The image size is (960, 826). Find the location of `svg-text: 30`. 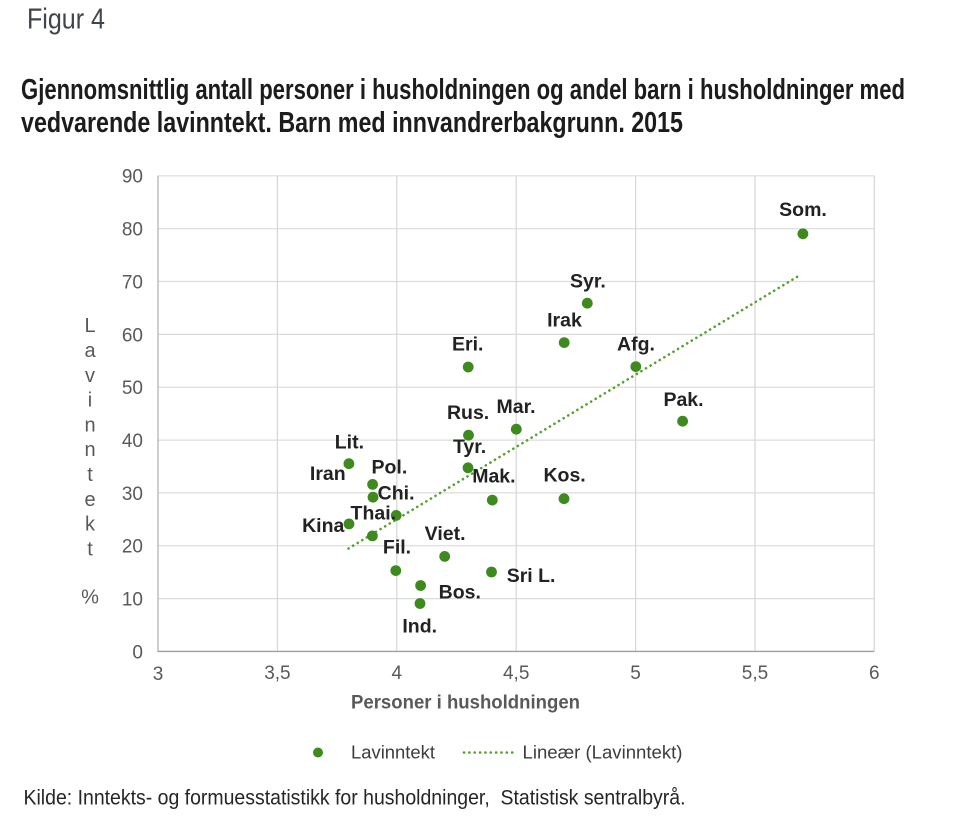

svg-text: 30 is located at coordinates (132, 494).